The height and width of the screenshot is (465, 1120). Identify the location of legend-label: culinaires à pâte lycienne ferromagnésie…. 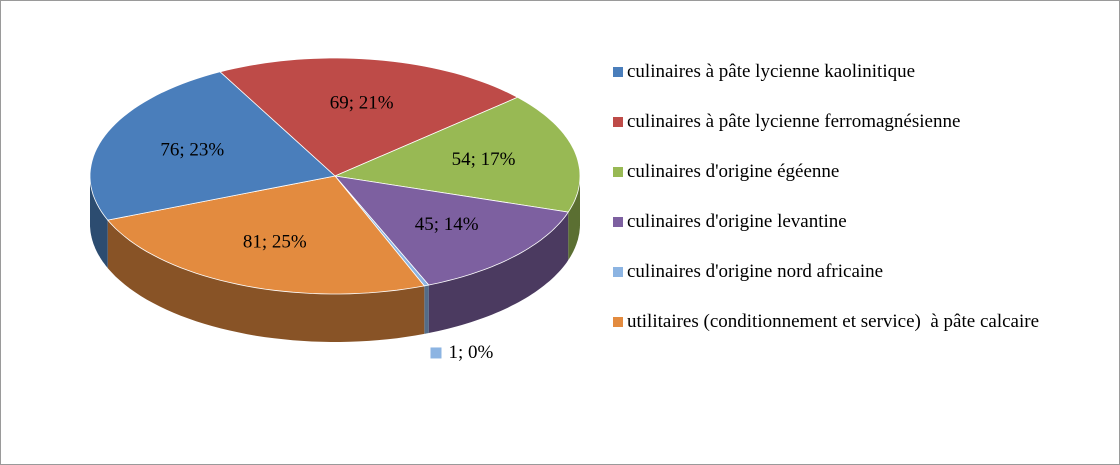
(794, 121).